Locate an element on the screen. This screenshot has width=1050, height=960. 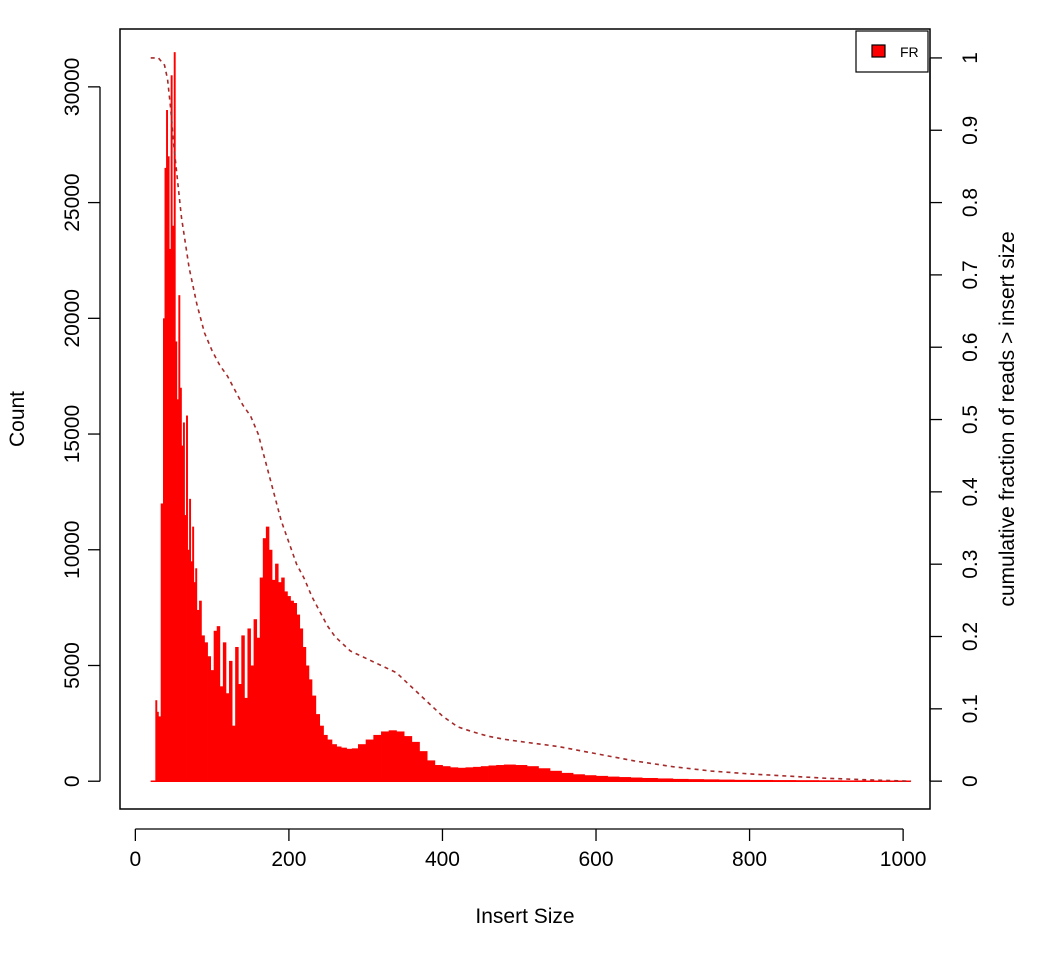
y2-tick-label: 0.4 is located at coordinates (970, 492).